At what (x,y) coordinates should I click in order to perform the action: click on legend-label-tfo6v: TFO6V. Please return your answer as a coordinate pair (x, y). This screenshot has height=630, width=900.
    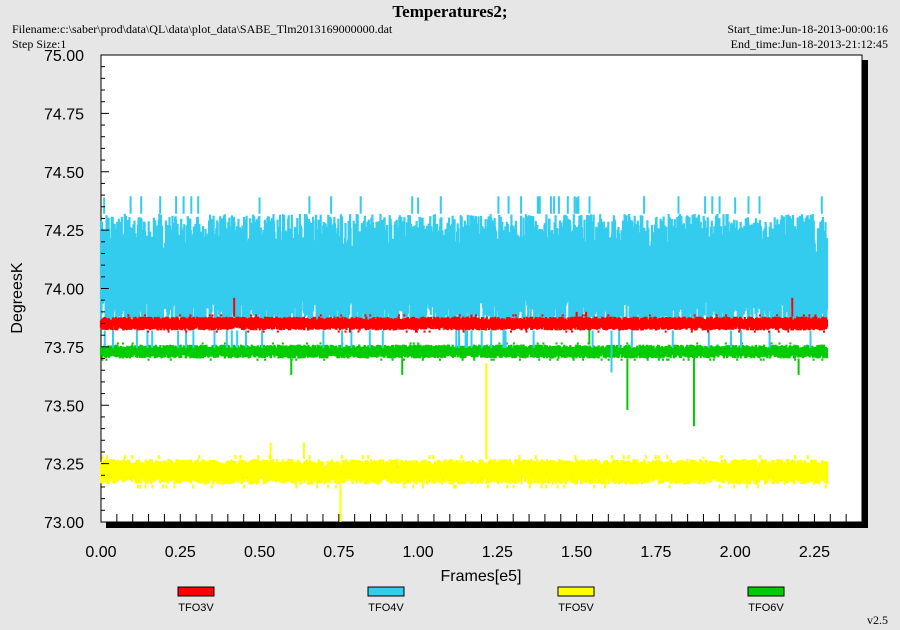
    Looking at the image, I should click on (766, 608).